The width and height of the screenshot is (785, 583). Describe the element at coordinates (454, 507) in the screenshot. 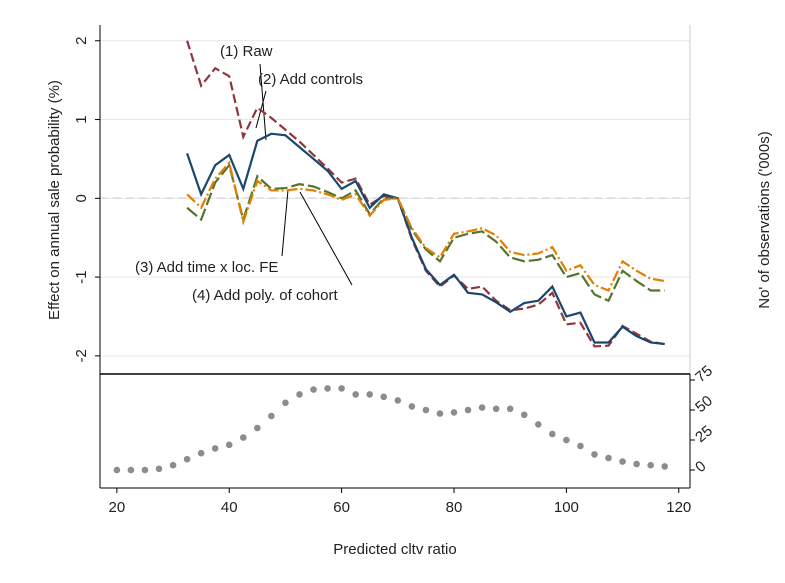

I see `x-tick-label: 80` at that location.